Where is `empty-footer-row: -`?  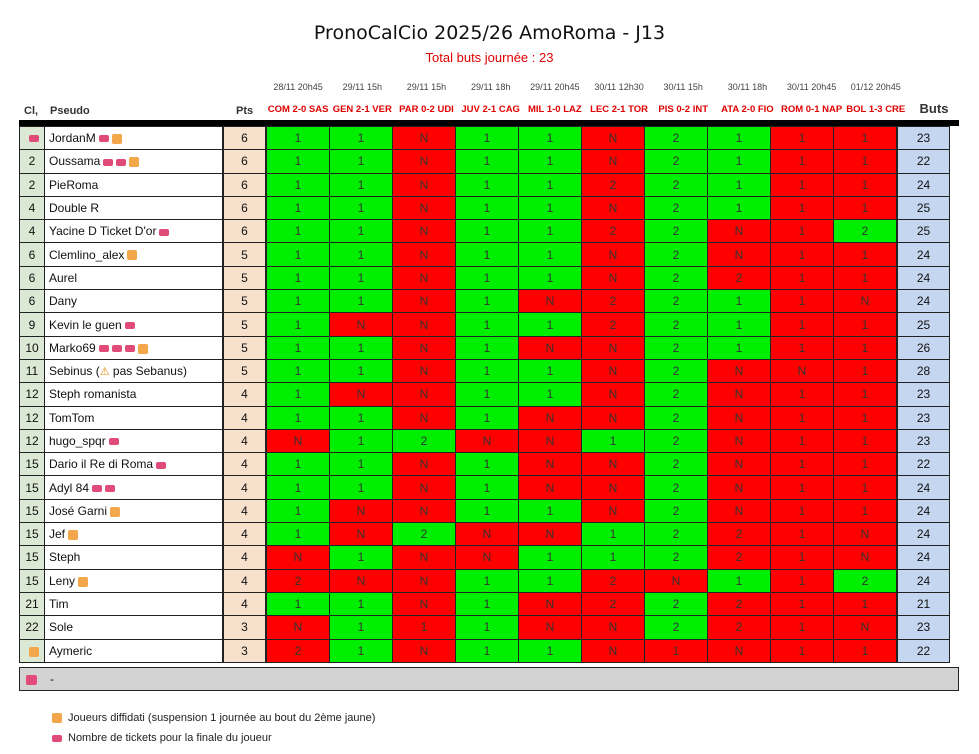
empty-footer-row: - is located at coordinates (489, 679).